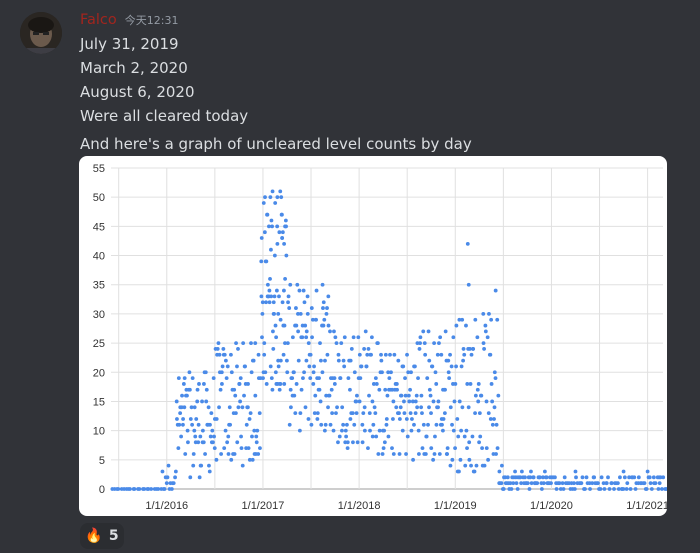 The height and width of the screenshot is (553, 700). Describe the element at coordinates (41, 33) in the screenshot. I see `avatar` at that location.